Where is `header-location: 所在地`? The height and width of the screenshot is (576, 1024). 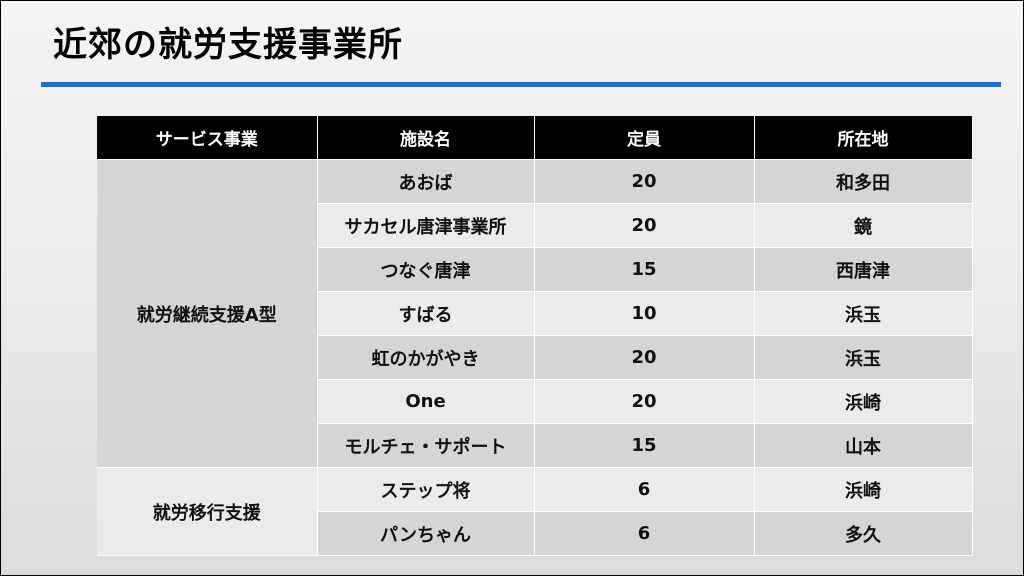
header-location: 所在地 is located at coordinates (863, 138).